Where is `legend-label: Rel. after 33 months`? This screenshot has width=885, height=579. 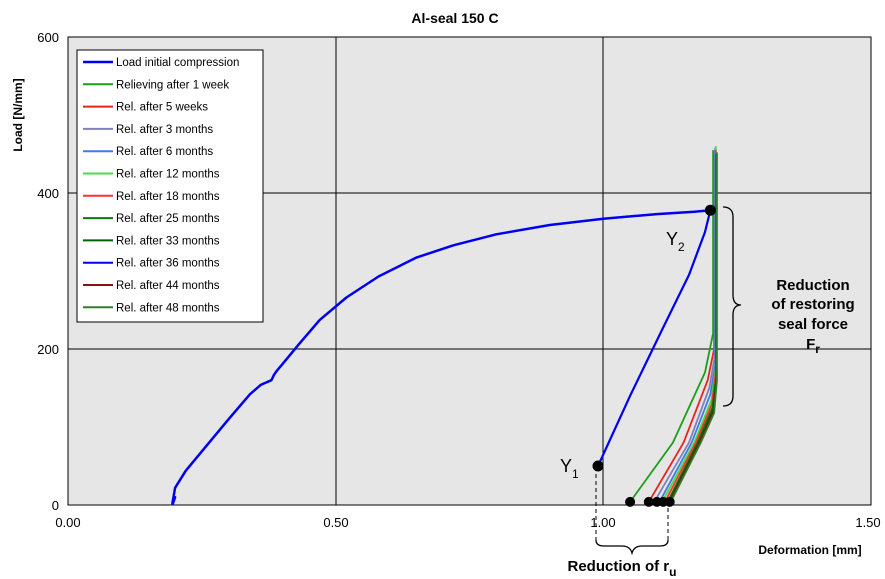 legend-label: Rel. after 33 months is located at coordinates (168, 241).